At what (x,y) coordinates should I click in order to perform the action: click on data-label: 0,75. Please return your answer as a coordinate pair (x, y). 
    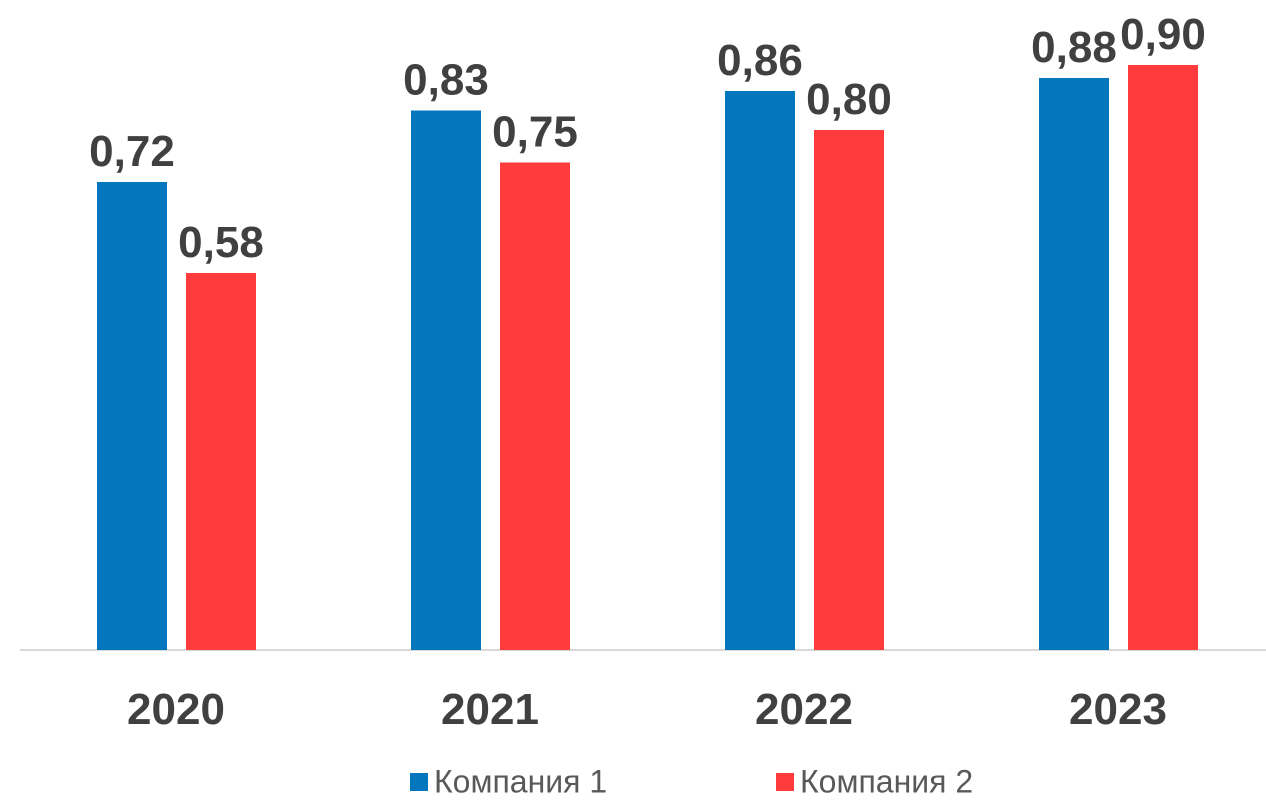
    Looking at the image, I should click on (535, 132).